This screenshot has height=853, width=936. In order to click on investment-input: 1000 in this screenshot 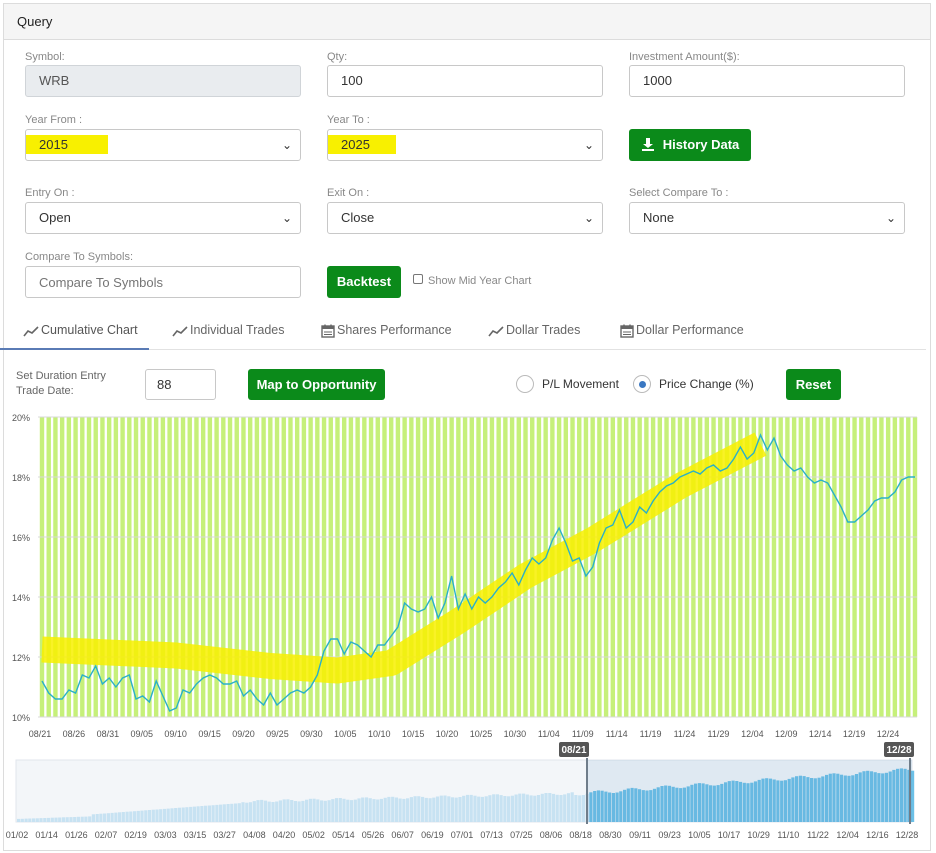, I will do `click(767, 81)`.